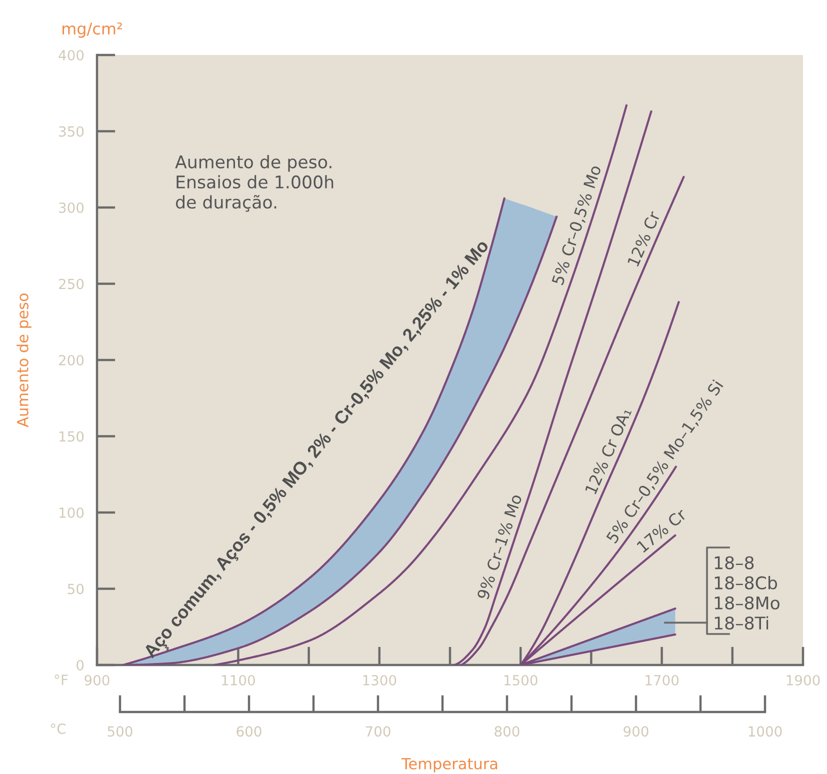  I want to click on text: °F, so click(61, 679).